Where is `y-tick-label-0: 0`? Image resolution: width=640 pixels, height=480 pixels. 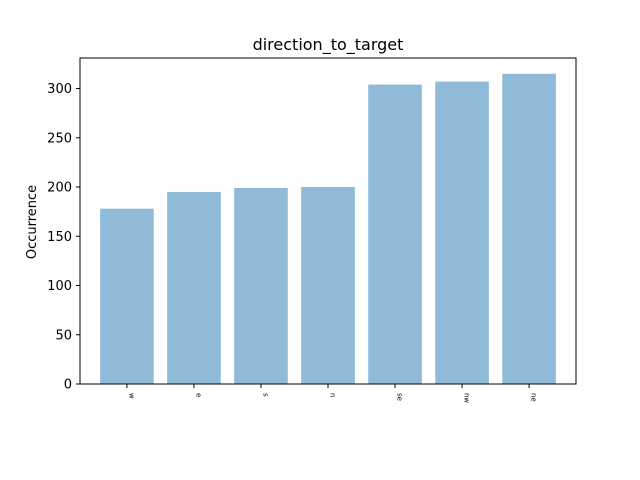
y-tick-label-0: 0 is located at coordinates (68, 385).